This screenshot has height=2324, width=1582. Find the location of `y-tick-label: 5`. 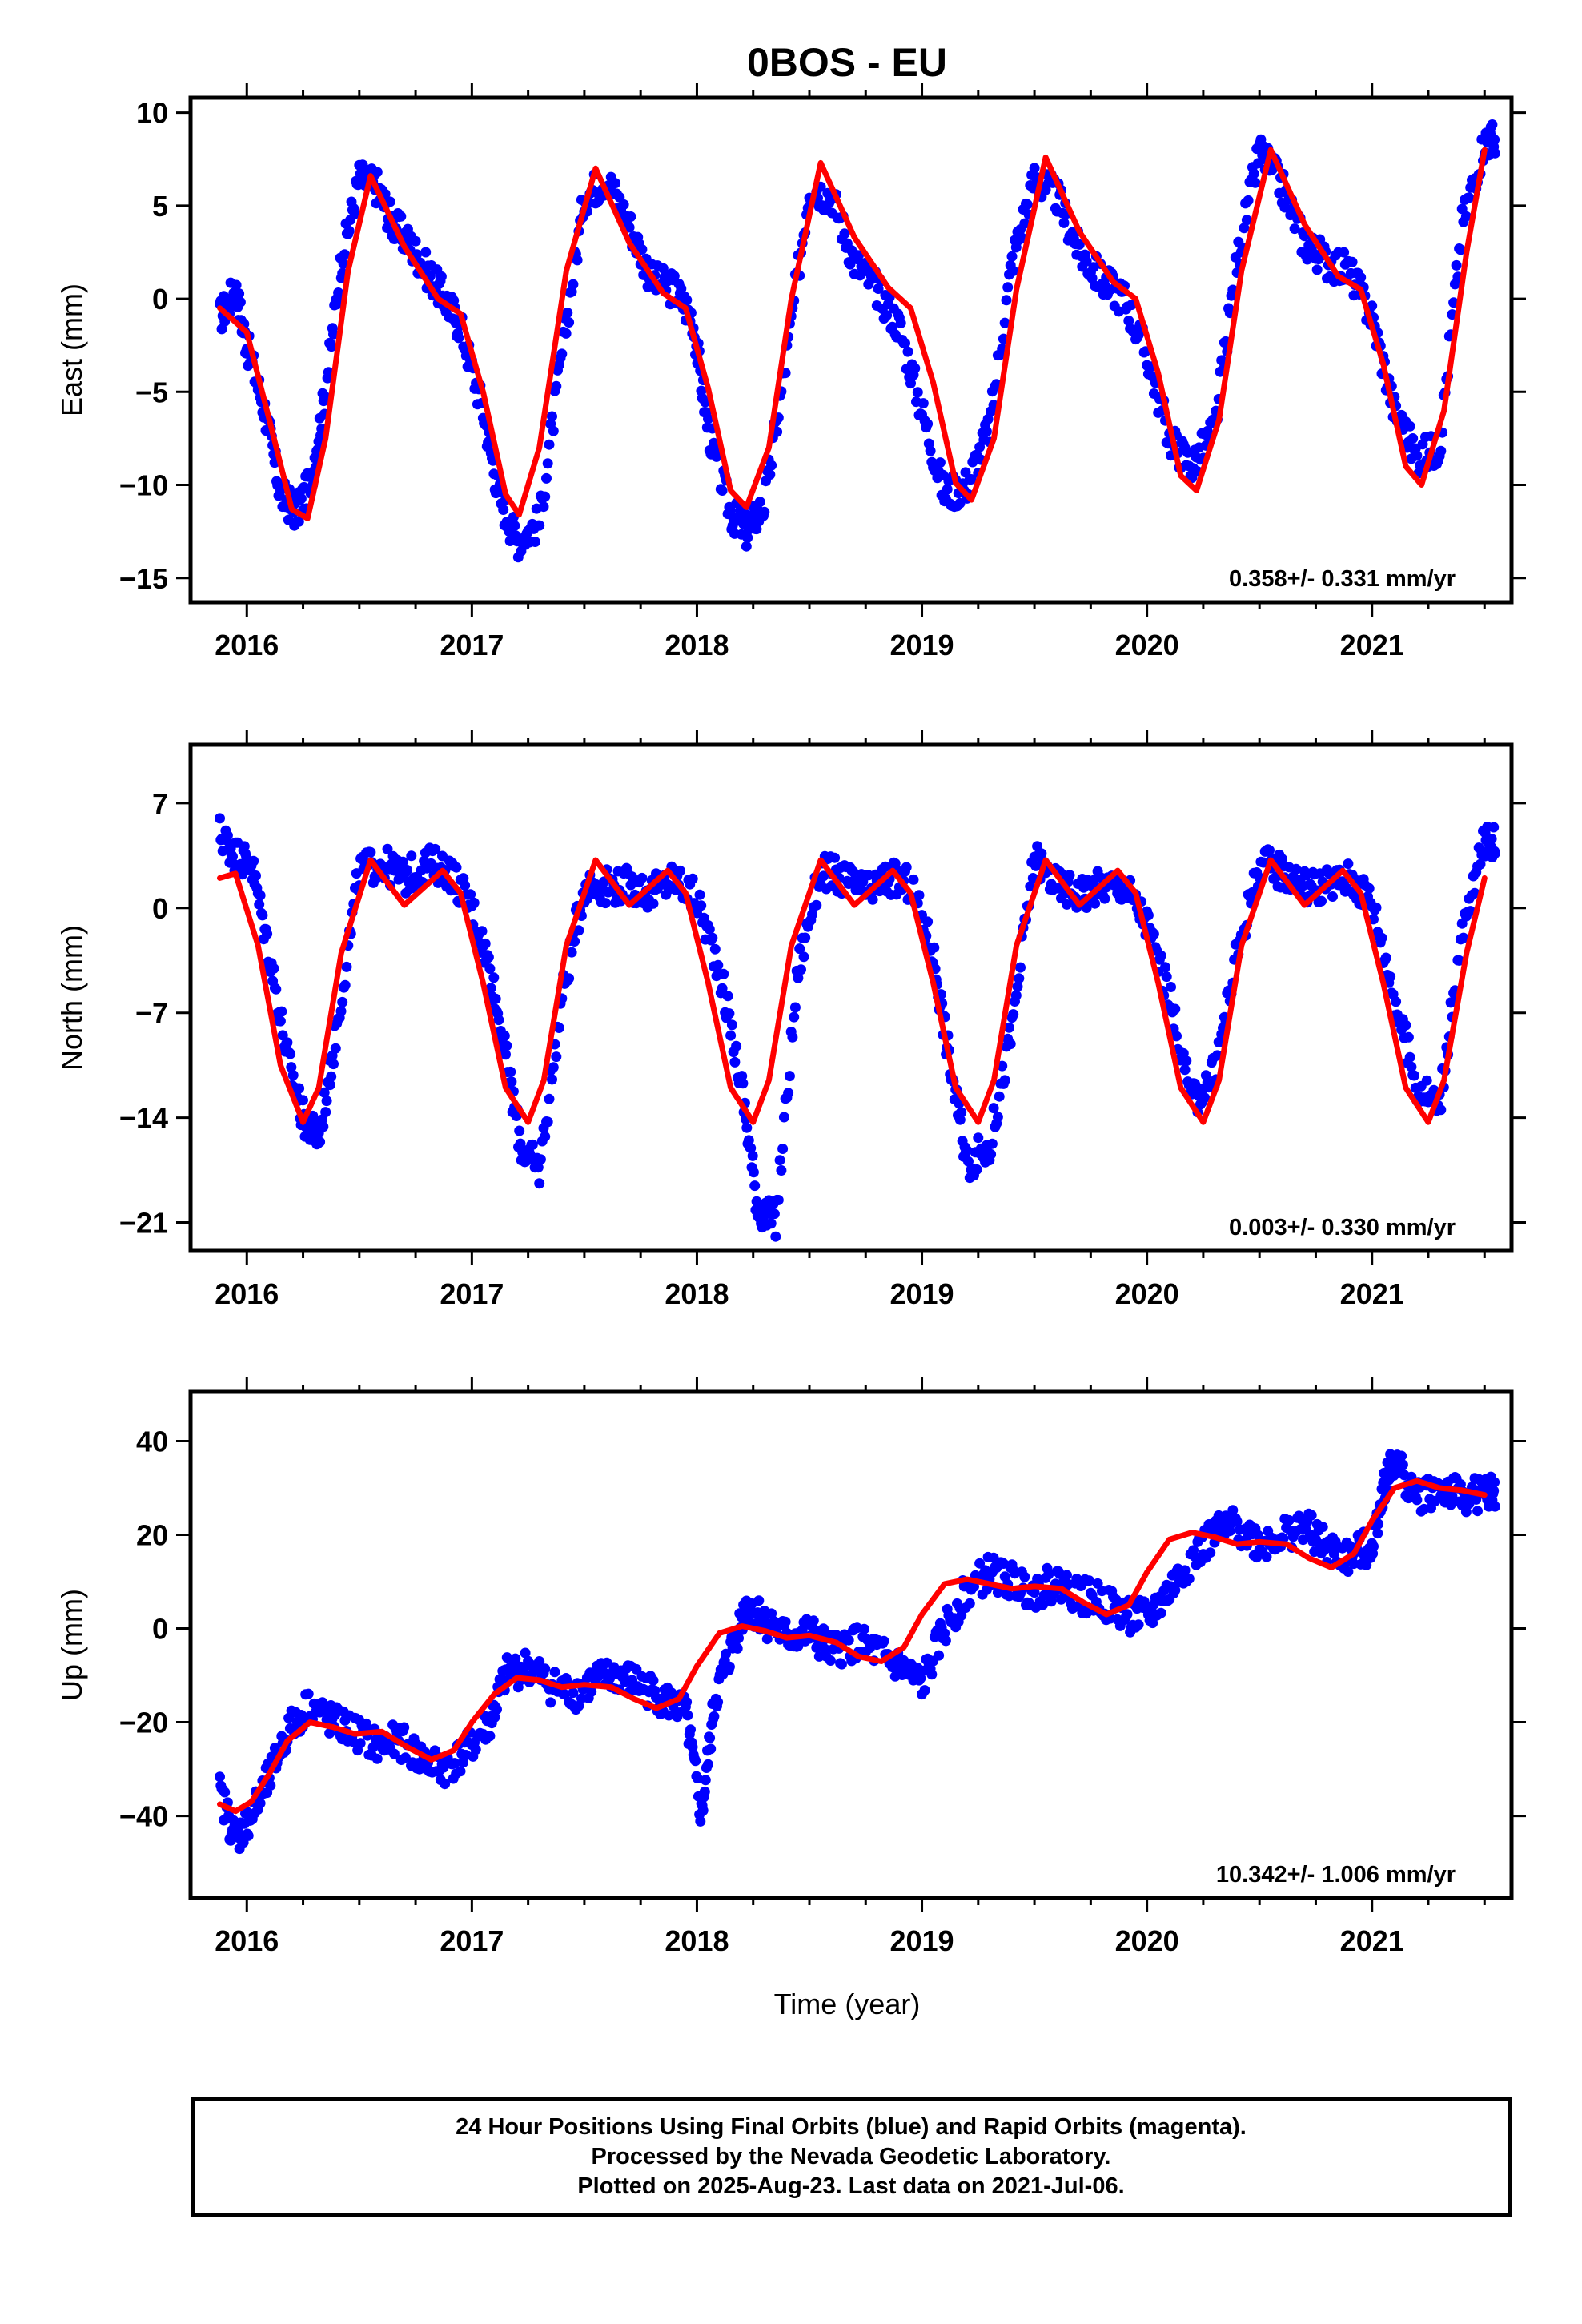

y-tick-label: 5 is located at coordinates (160, 206).